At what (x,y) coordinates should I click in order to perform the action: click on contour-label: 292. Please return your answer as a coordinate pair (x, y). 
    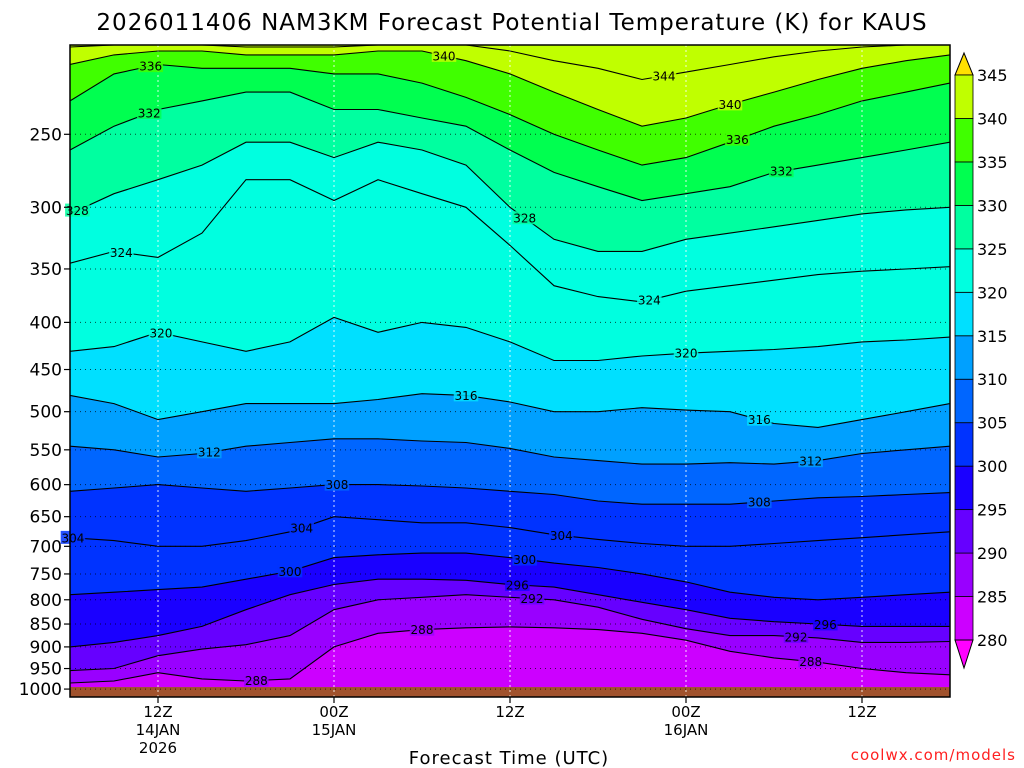
    Looking at the image, I should click on (532, 599).